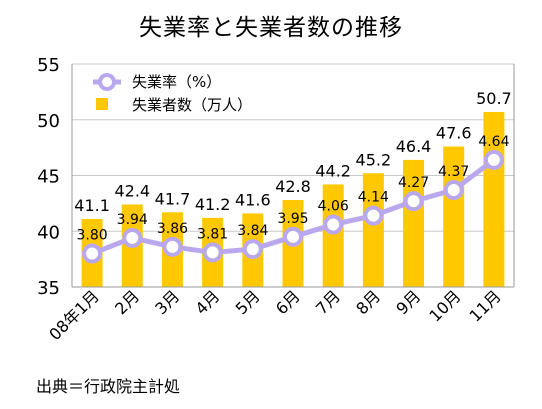 This screenshot has width=542, height=409. Describe the element at coordinates (271, 28) in the screenshot. I see `chart-title: 失業率と失業者数の推移` at that location.